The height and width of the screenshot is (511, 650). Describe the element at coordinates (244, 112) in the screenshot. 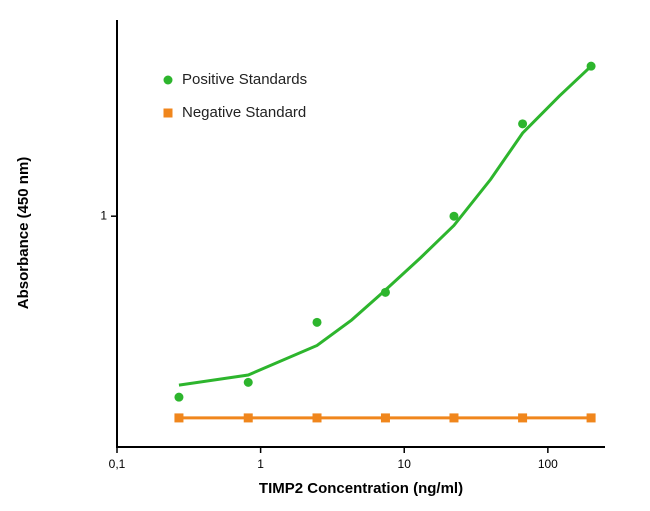

I see `legend-label: Negative Standard` at that location.